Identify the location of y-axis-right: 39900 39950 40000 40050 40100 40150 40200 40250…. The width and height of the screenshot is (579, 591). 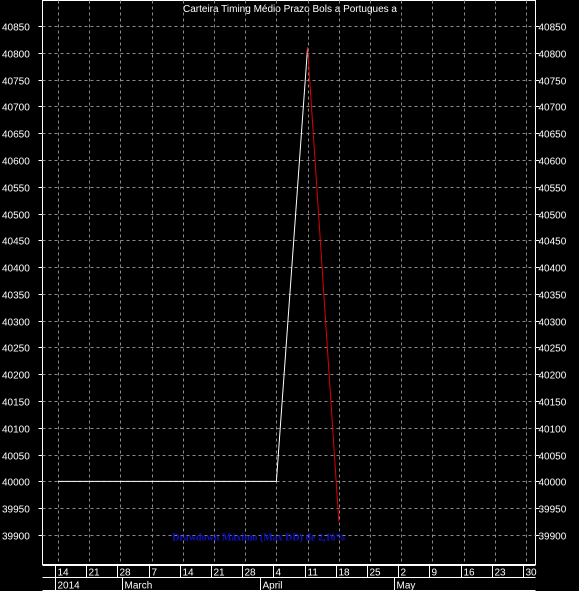
(551, 283).